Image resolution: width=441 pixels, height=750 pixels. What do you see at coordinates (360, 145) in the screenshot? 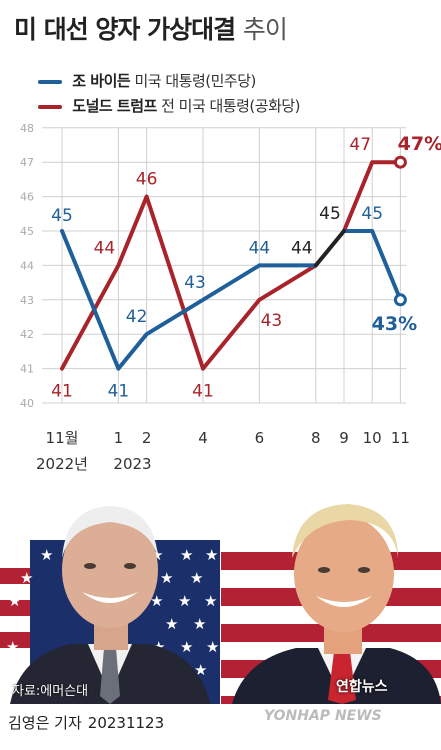
I see `data-label-trump: 47` at bounding box center [360, 145].